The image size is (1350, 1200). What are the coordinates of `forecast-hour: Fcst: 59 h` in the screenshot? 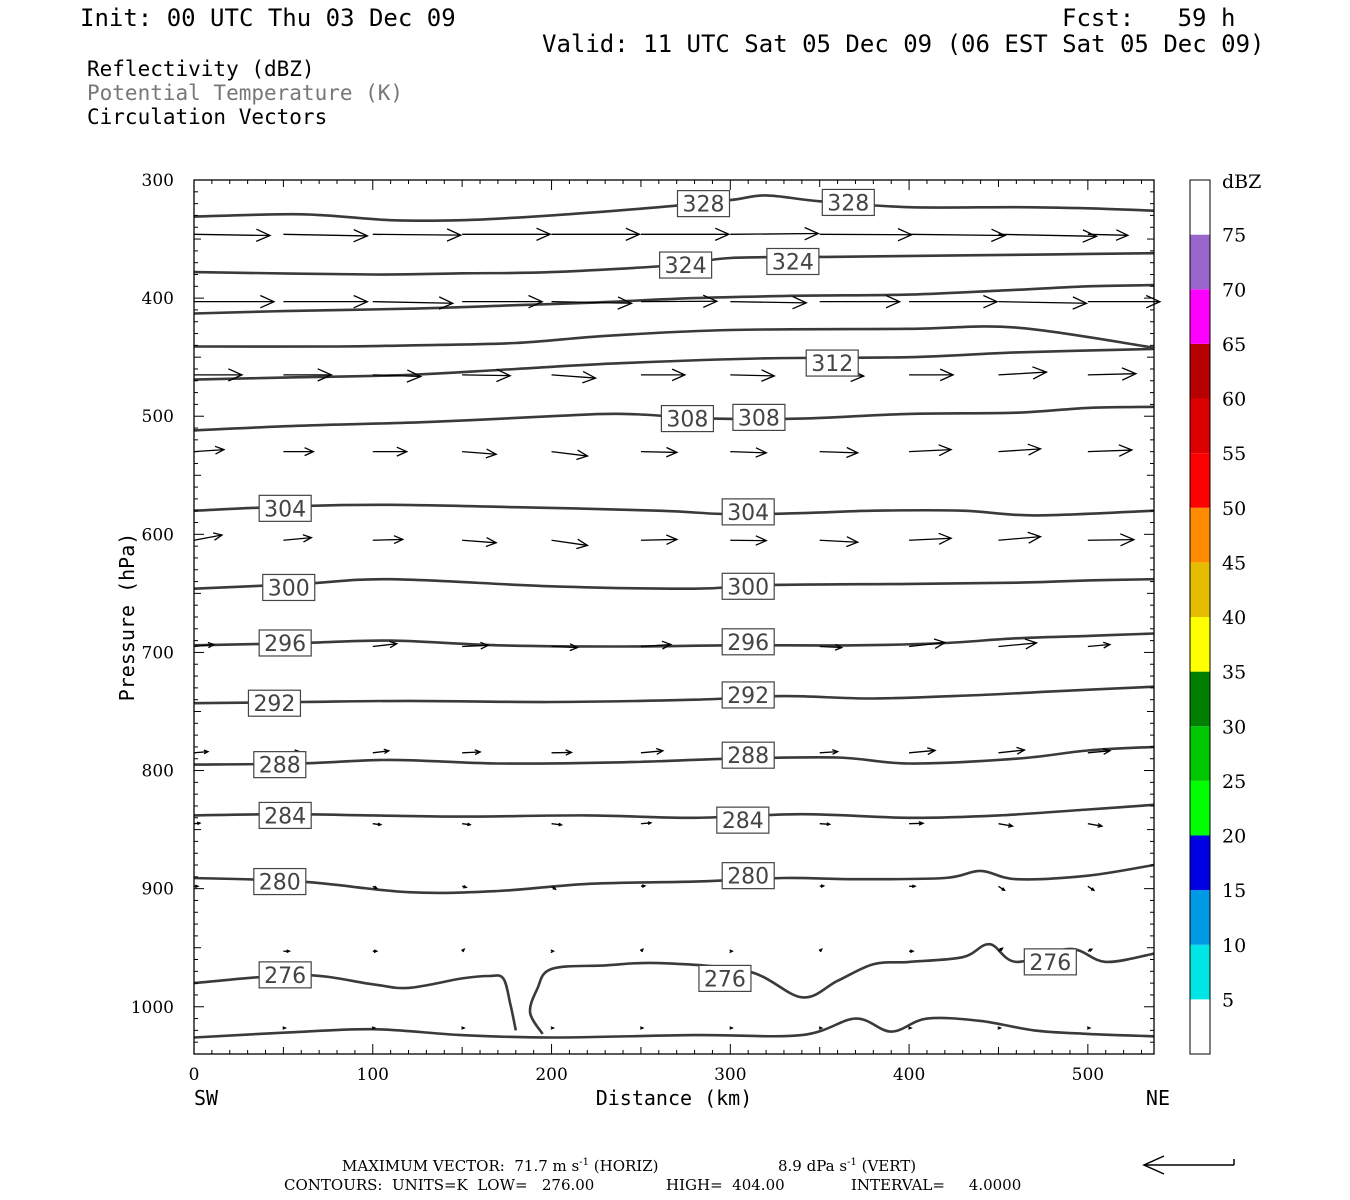 It's located at (1149, 18).